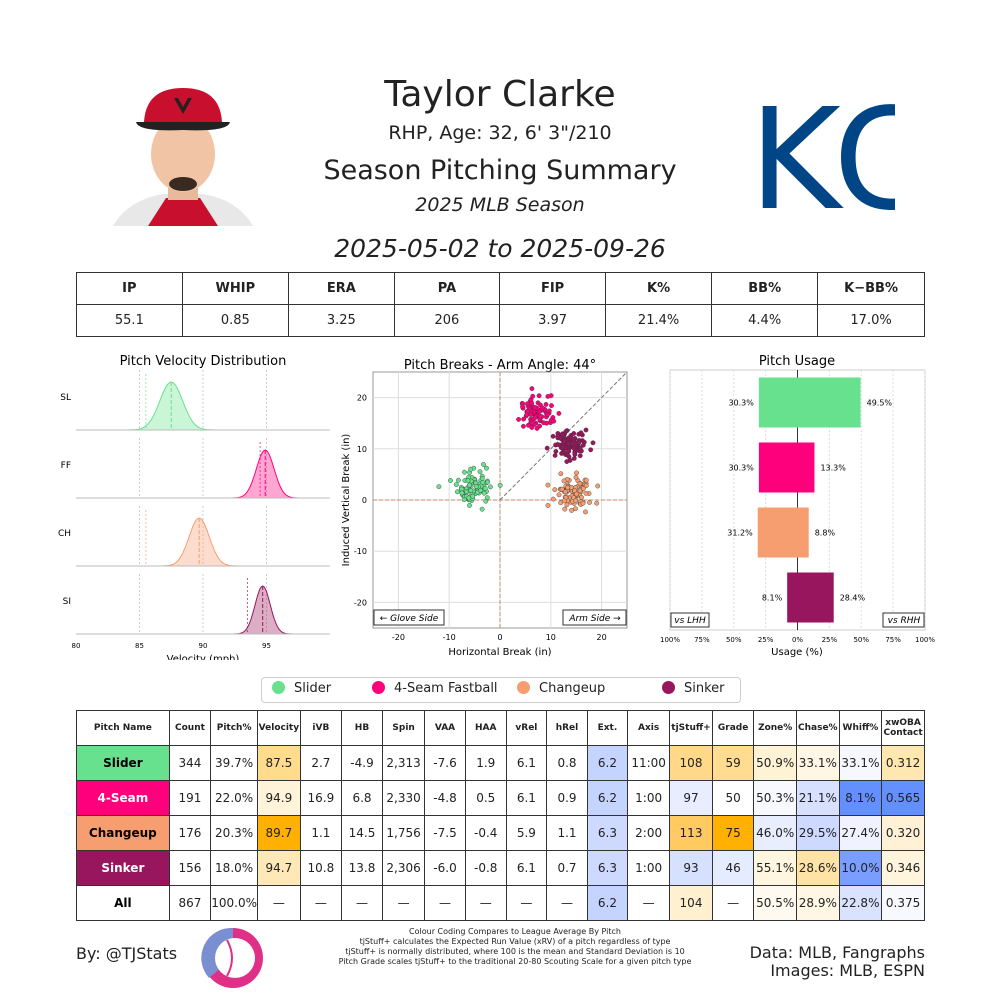 This screenshot has width=1000, height=1000. What do you see at coordinates (313, 688) in the screenshot?
I see `legend-label: Slider` at bounding box center [313, 688].